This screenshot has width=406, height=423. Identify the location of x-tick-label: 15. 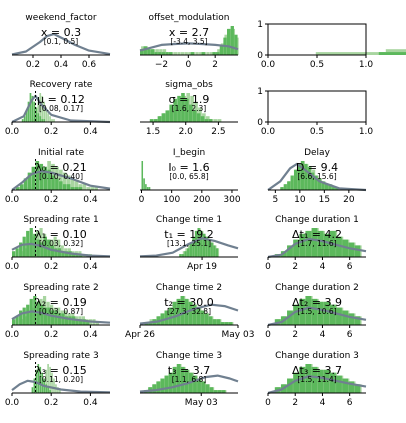
(324, 200).